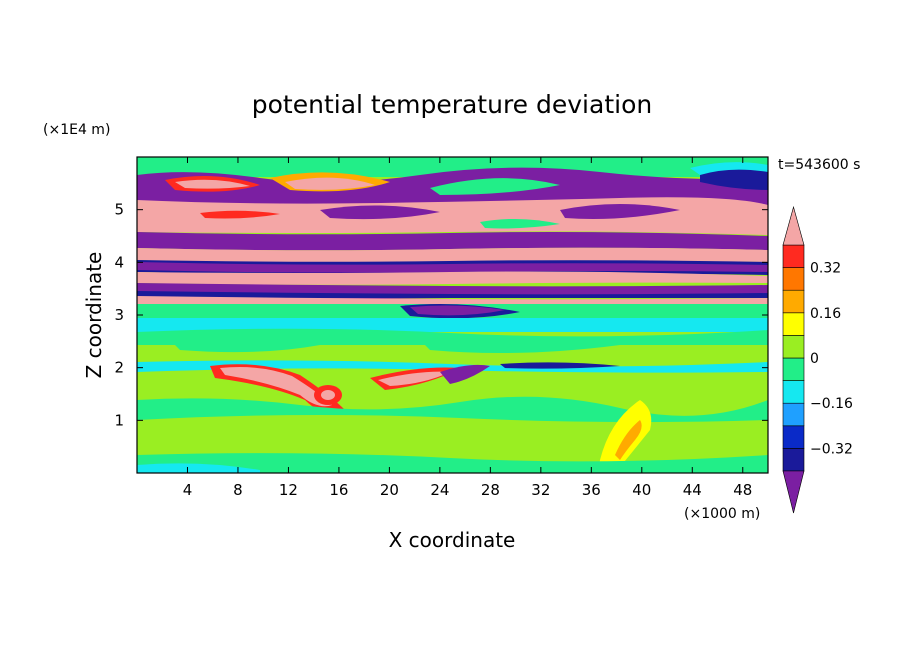 This screenshot has height=654, width=904. What do you see at coordinates (831, 404) in the screenshot?
I see `colorbar-tick-label: −0.16` at bounding box center [831, 404].